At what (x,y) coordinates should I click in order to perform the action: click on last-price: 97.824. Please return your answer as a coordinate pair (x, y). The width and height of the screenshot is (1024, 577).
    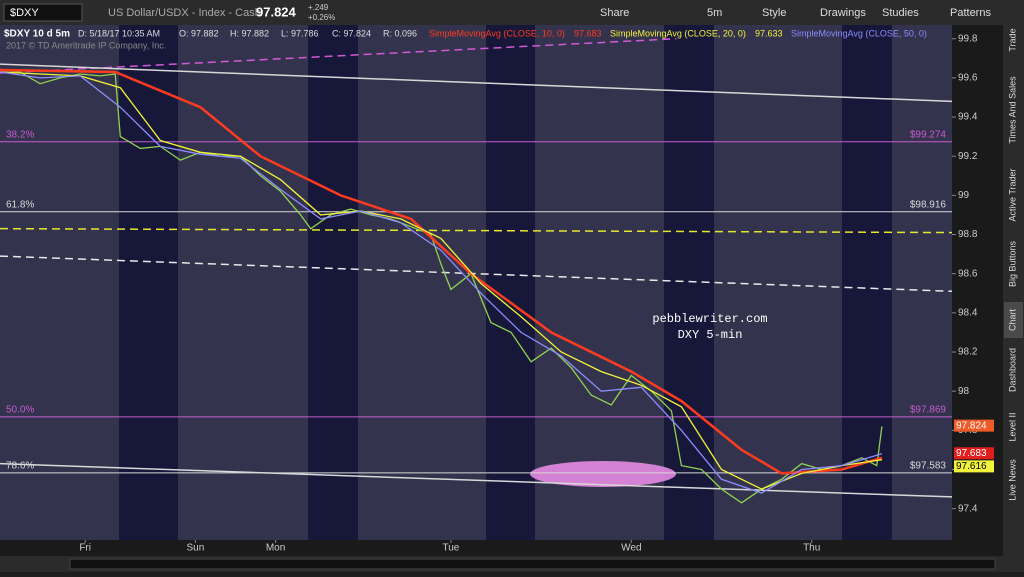
    Looking at the image, I should click on (276, 11).